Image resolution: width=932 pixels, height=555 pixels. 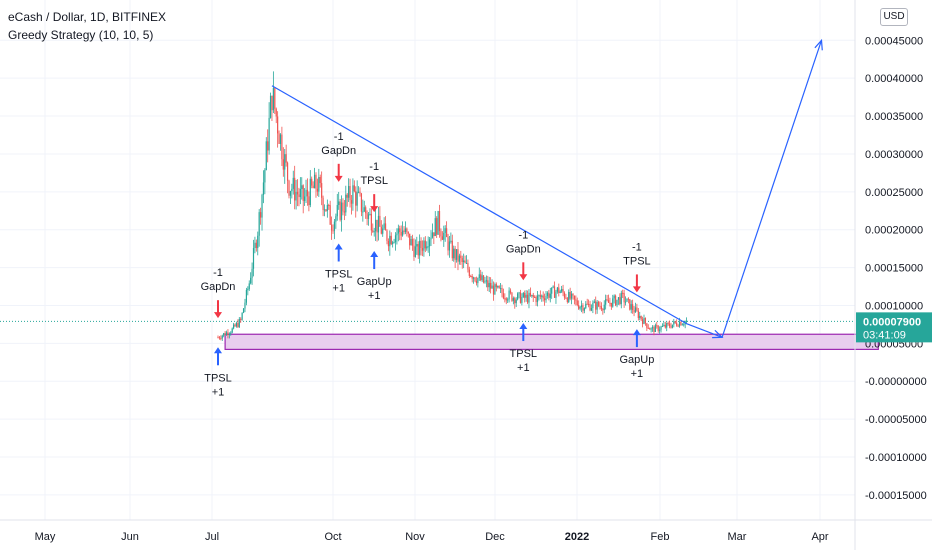 What do you see at coordinates (551, 341) in the screenshot?
I see `support-zone` at bounding box center [551, 341].